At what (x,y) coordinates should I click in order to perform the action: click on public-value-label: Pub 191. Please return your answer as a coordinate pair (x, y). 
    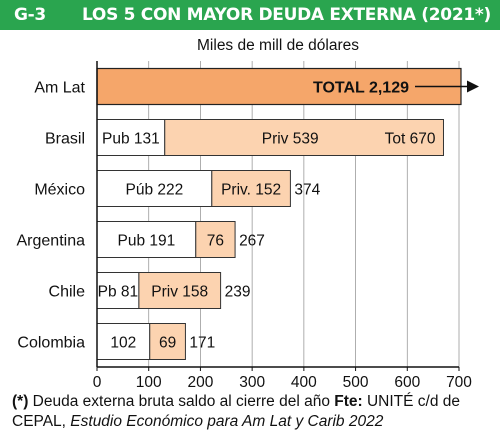
    Looking at the image, I should click on (147, 241).